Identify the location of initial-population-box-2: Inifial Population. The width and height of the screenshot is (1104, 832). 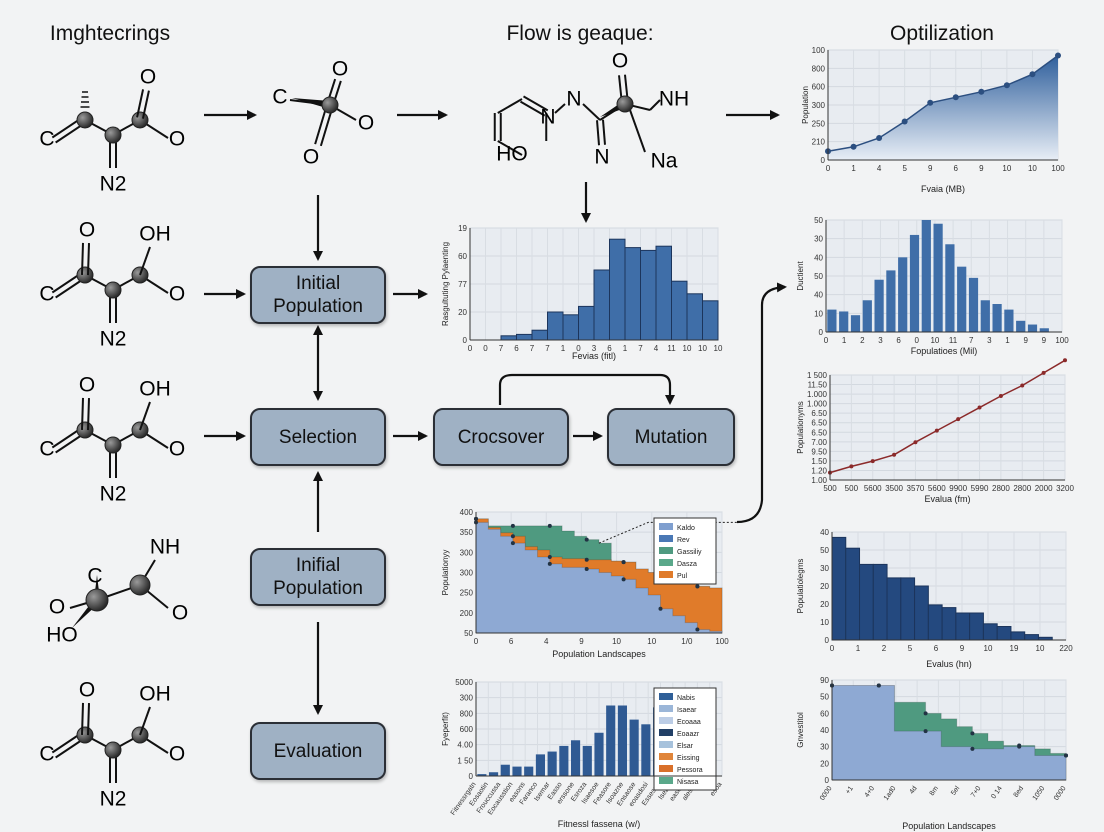
(318, 577).